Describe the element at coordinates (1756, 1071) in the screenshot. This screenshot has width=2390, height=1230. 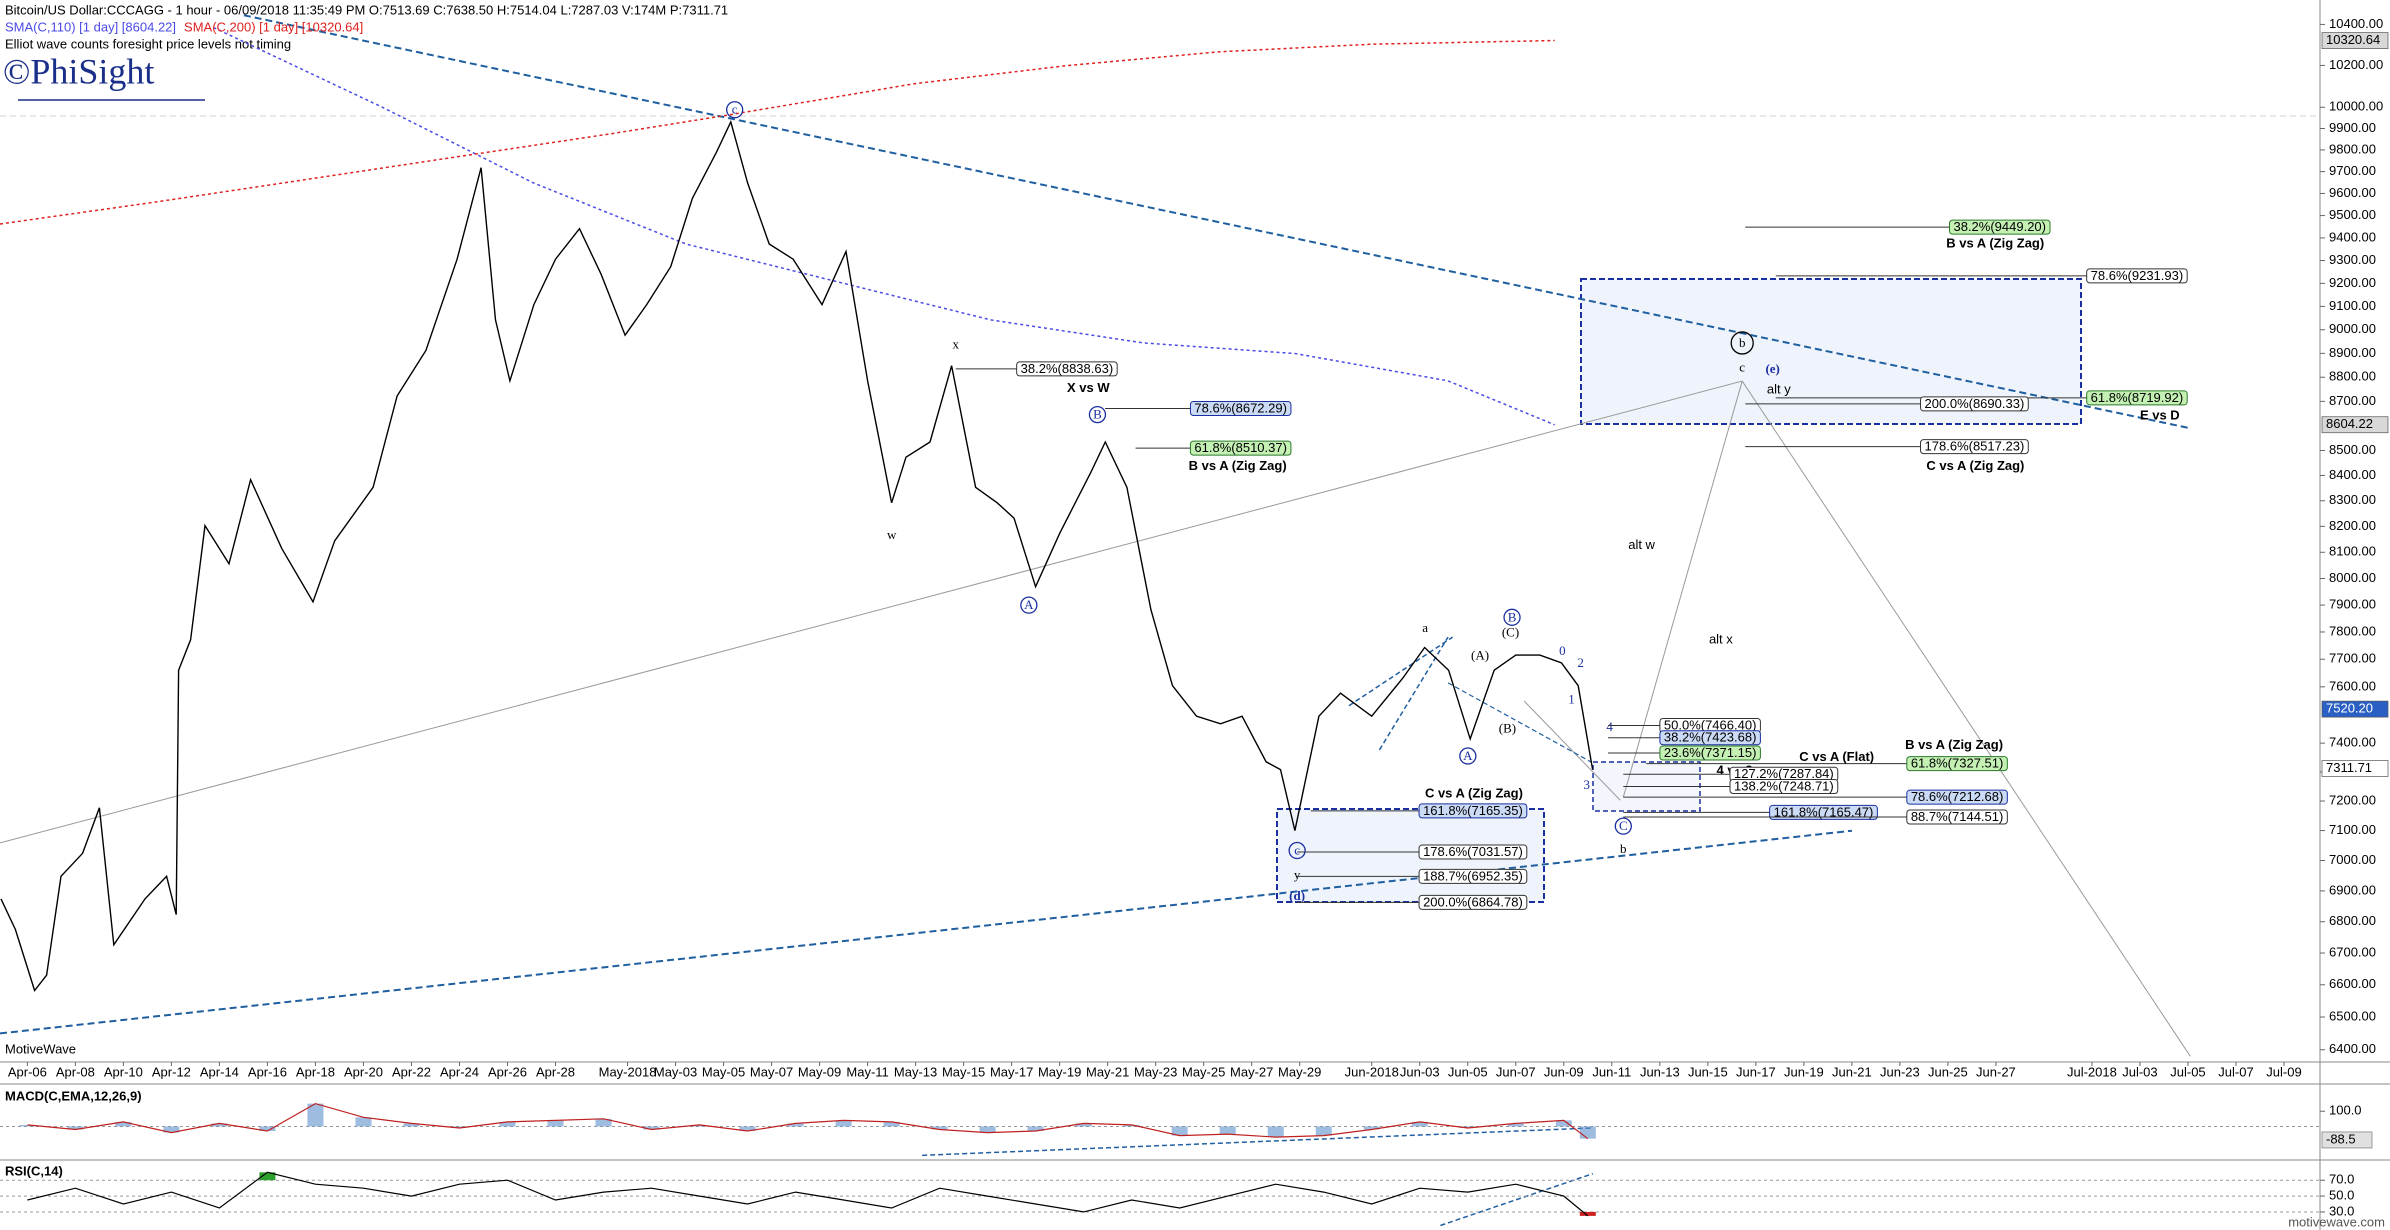
I see `x-tick-label: Jun-17` at that location.